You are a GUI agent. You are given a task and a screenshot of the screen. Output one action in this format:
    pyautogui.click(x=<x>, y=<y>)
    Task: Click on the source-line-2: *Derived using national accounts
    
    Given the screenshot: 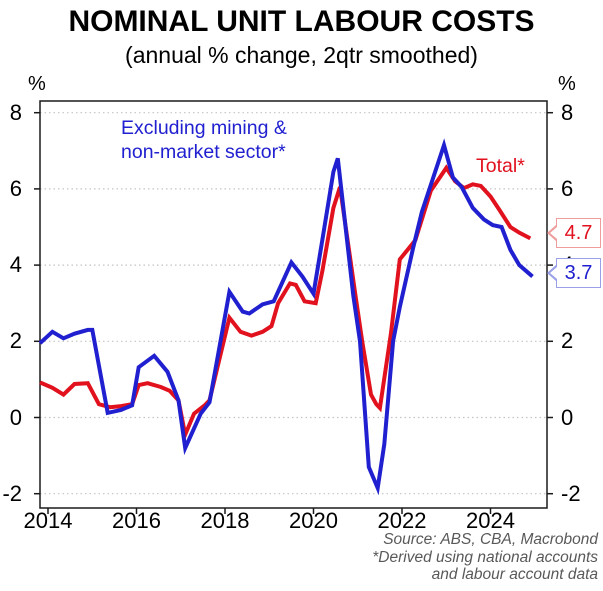 What is the action you would take?
    pyautogui.click(x=485, y=557)
    